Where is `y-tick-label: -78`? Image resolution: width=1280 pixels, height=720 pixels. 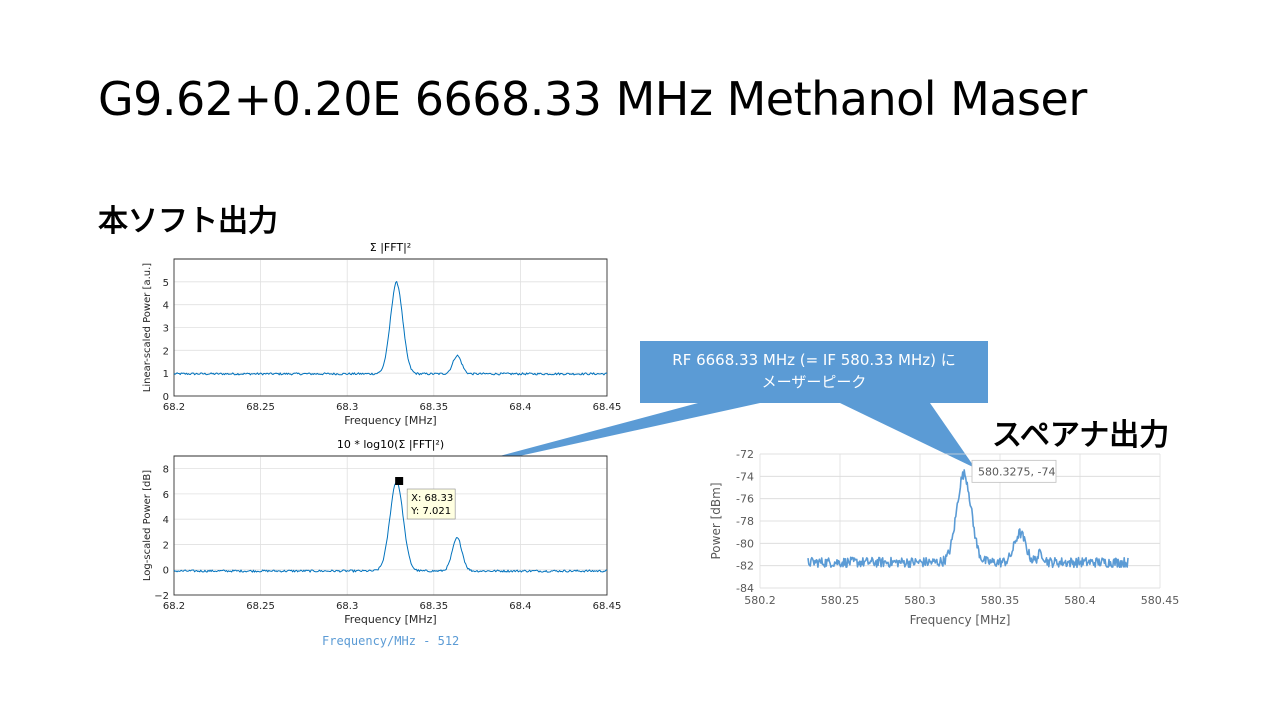 y-tick-label: -78 is located at coordinates (745, 521).